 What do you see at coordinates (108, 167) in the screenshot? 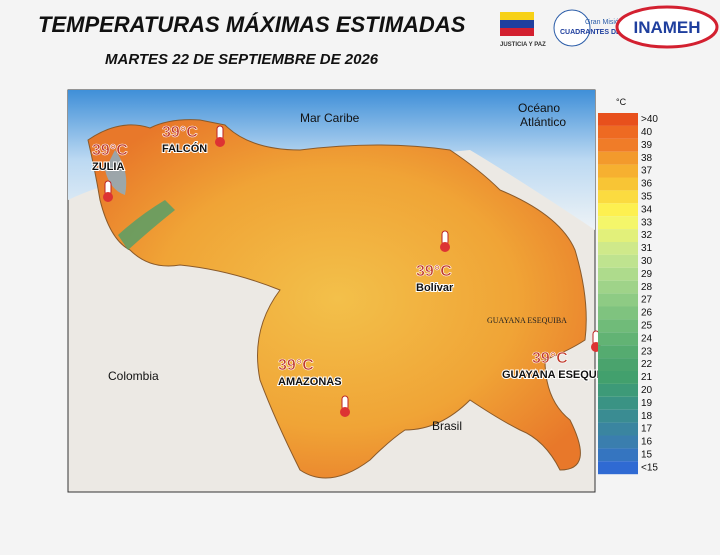
I see `callout-region: ZULIA` at bounding box center [108, 167].